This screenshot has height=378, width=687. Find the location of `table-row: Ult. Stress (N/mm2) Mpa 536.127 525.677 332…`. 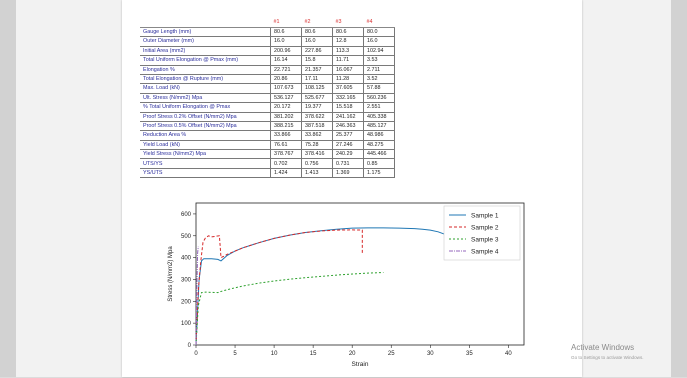

table-row: Ult. Stress (N/mm2) Mpa 536.127 525.677 332… is located at coordinates (267, 98).